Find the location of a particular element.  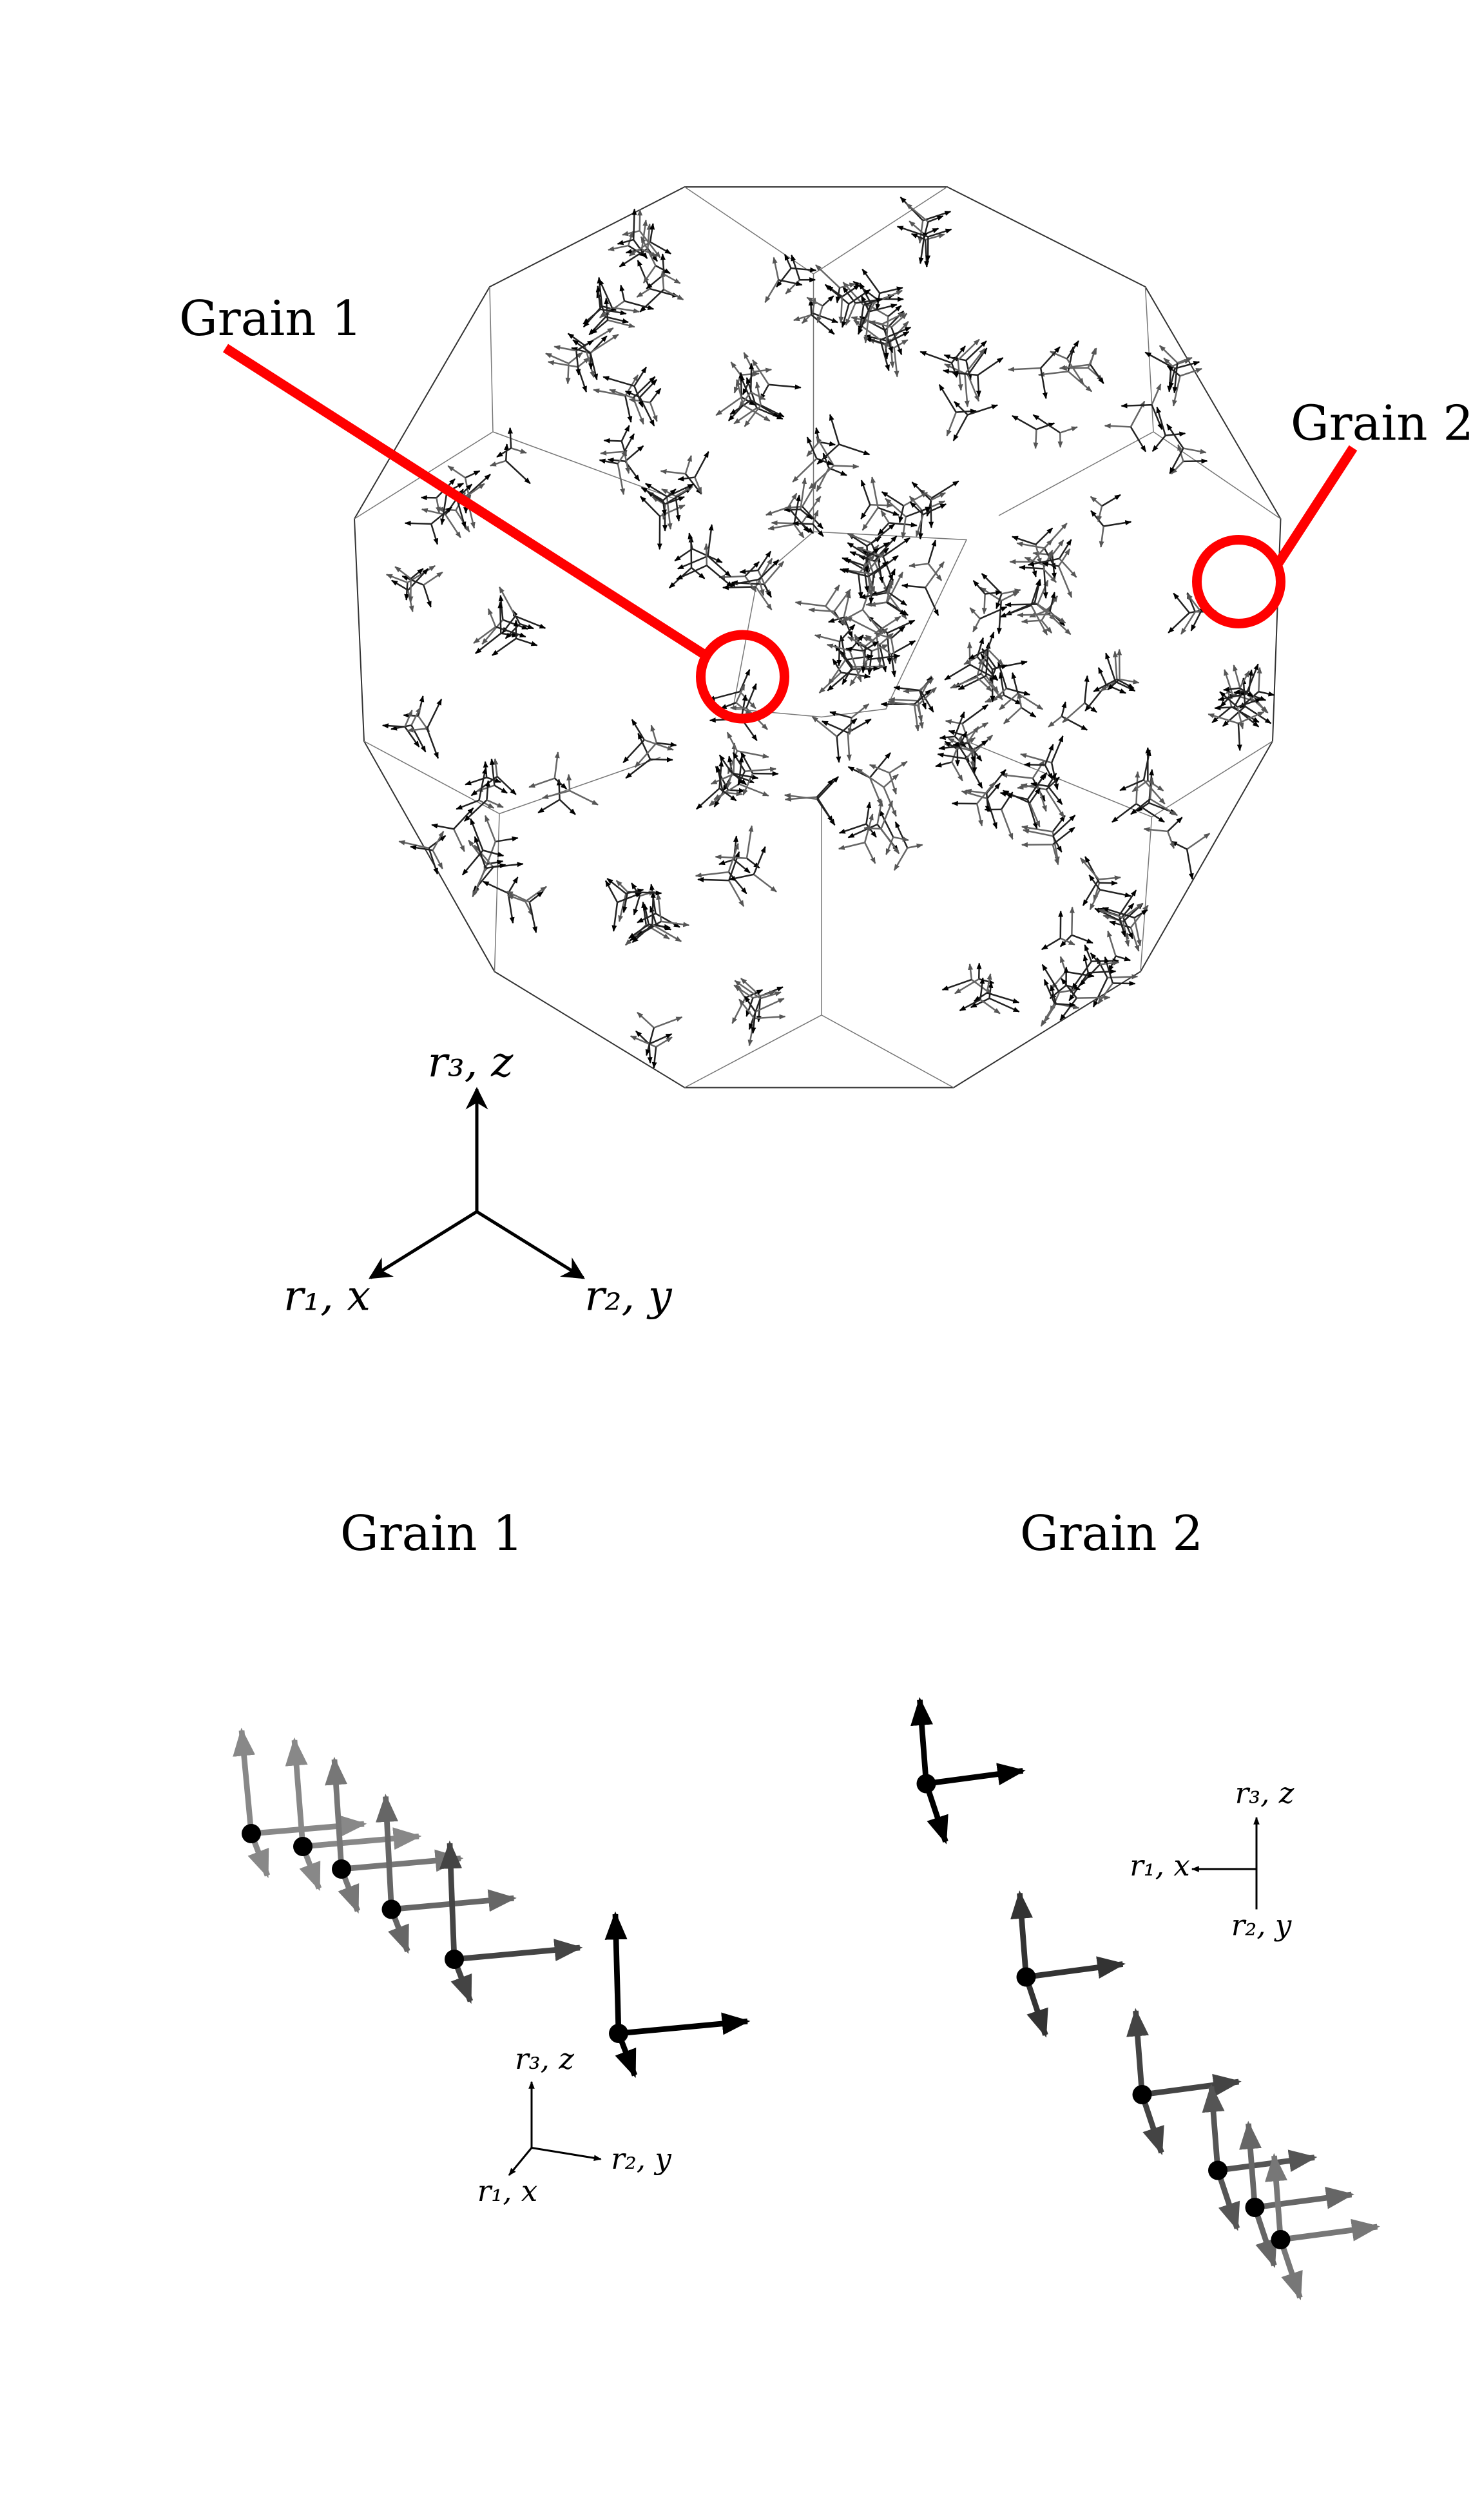

origin is located at coordinates (618, 2033).